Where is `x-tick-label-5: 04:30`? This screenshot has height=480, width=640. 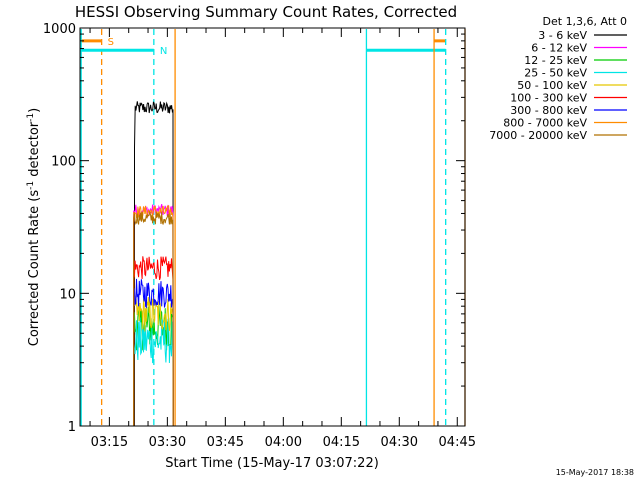
x-tick-label-5: 04:30 is located at coordinates (399, 442).